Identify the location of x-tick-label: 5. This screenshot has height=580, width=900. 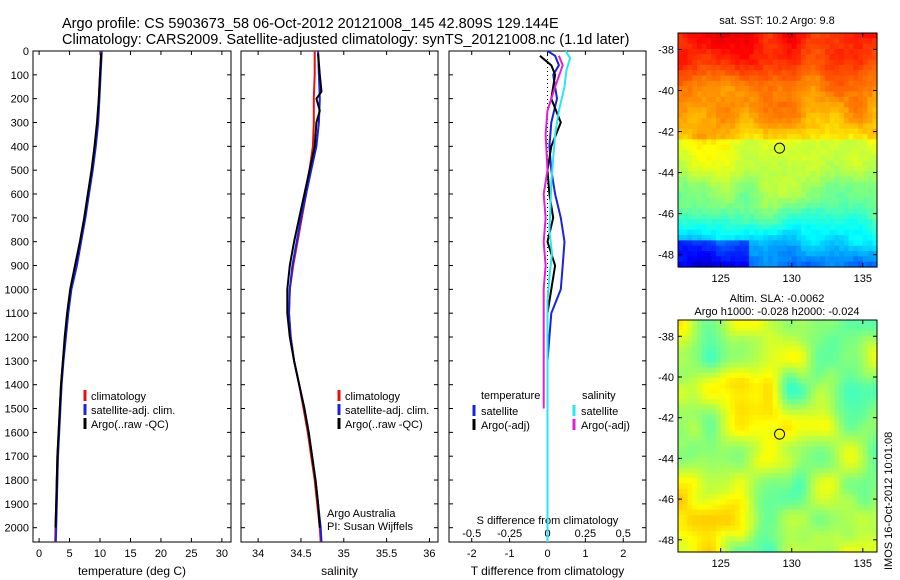
(69, 554).